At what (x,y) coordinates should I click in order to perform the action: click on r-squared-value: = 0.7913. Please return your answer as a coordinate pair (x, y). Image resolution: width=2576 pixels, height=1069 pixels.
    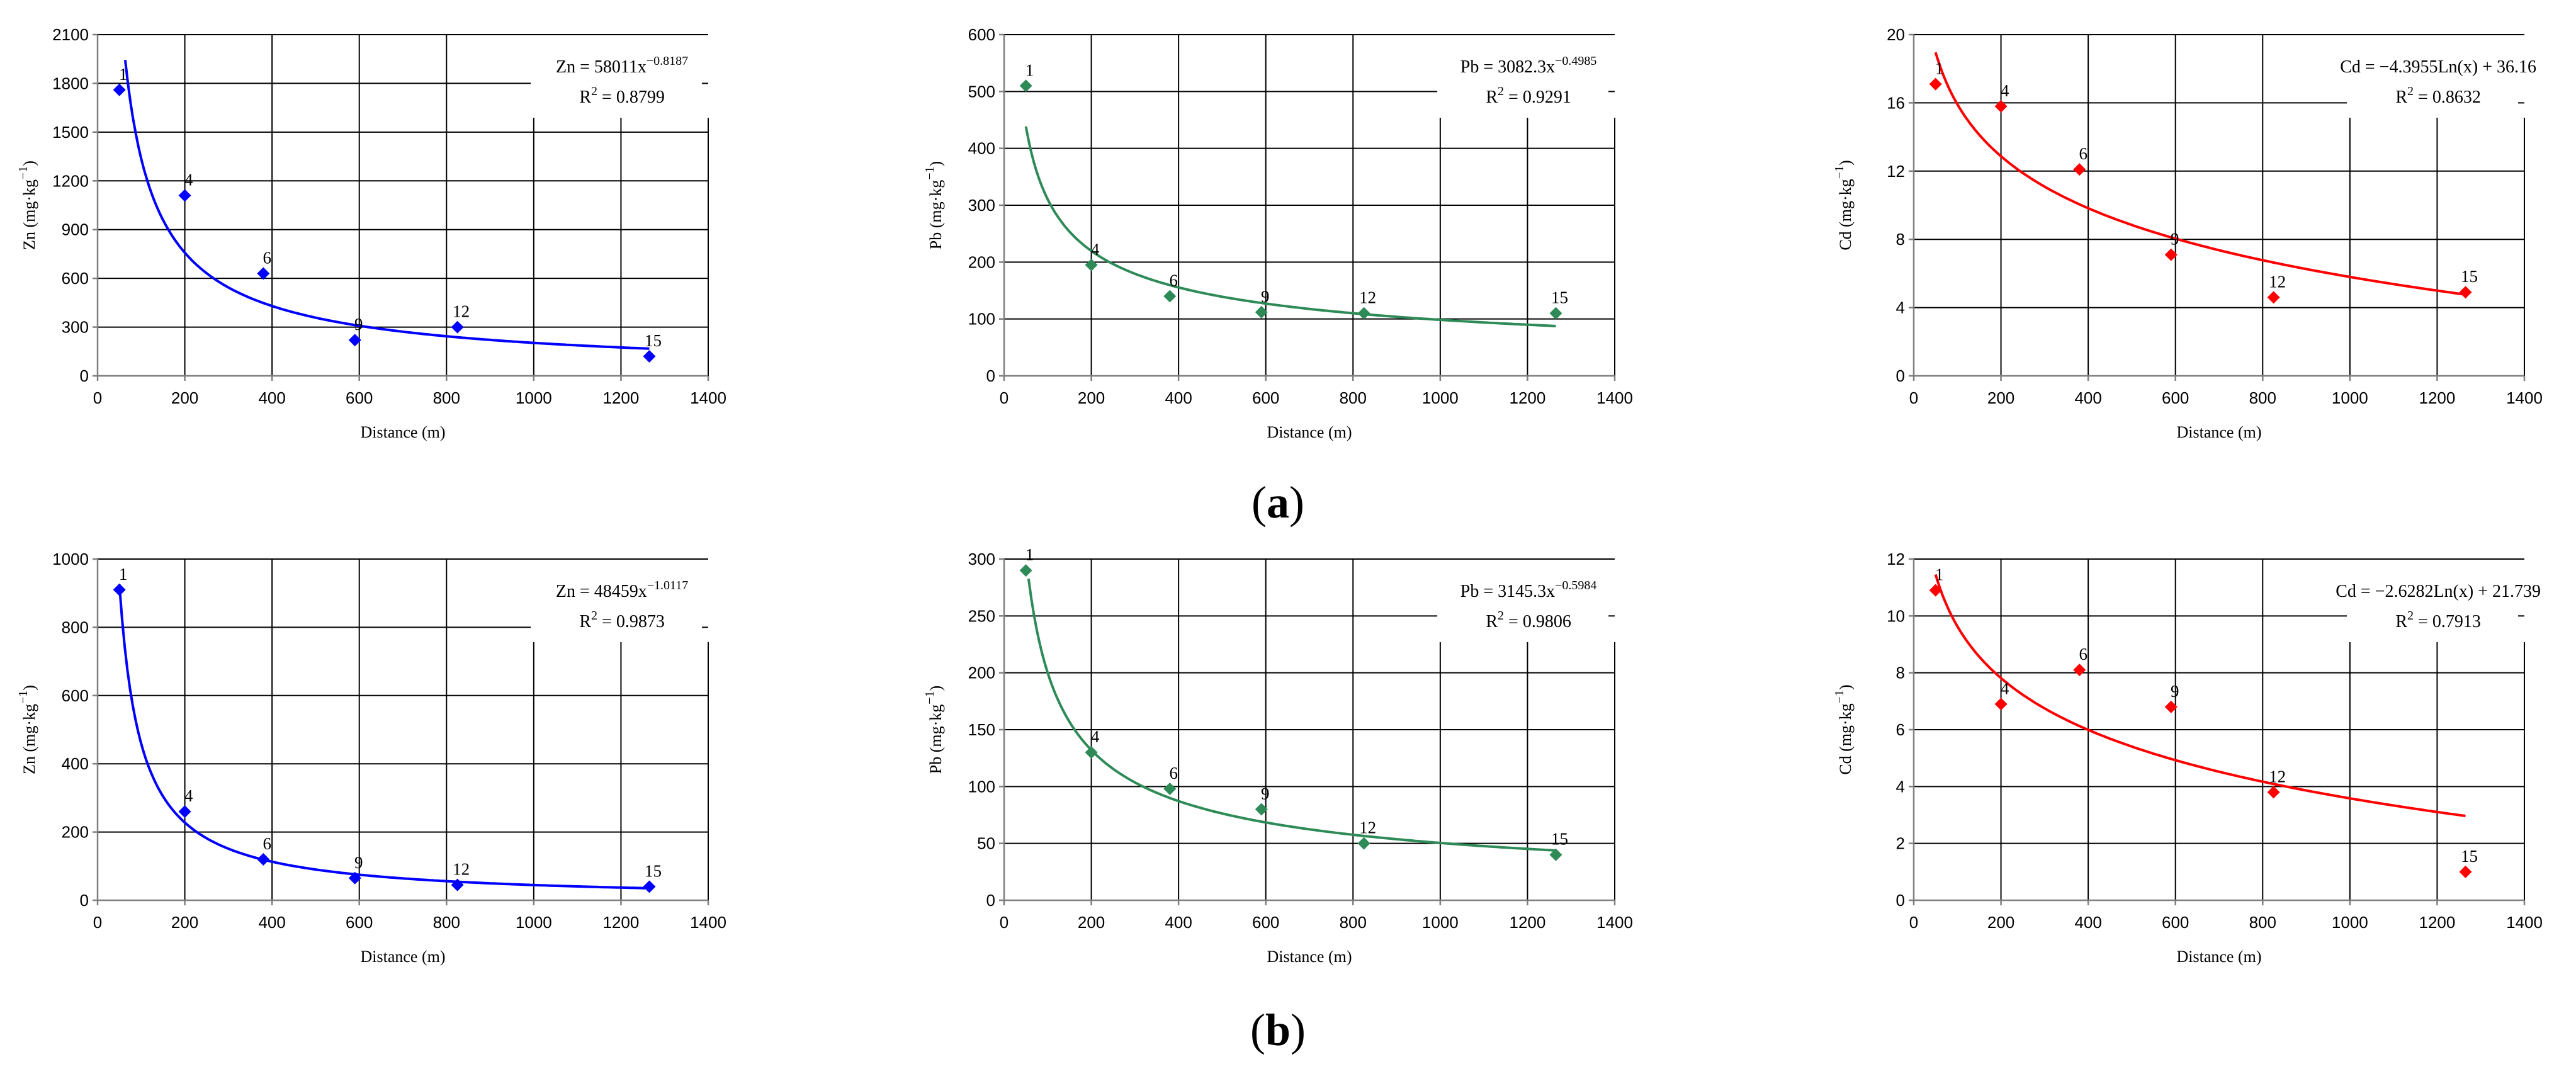
    Looking at the image, I should click on (2447, 621).